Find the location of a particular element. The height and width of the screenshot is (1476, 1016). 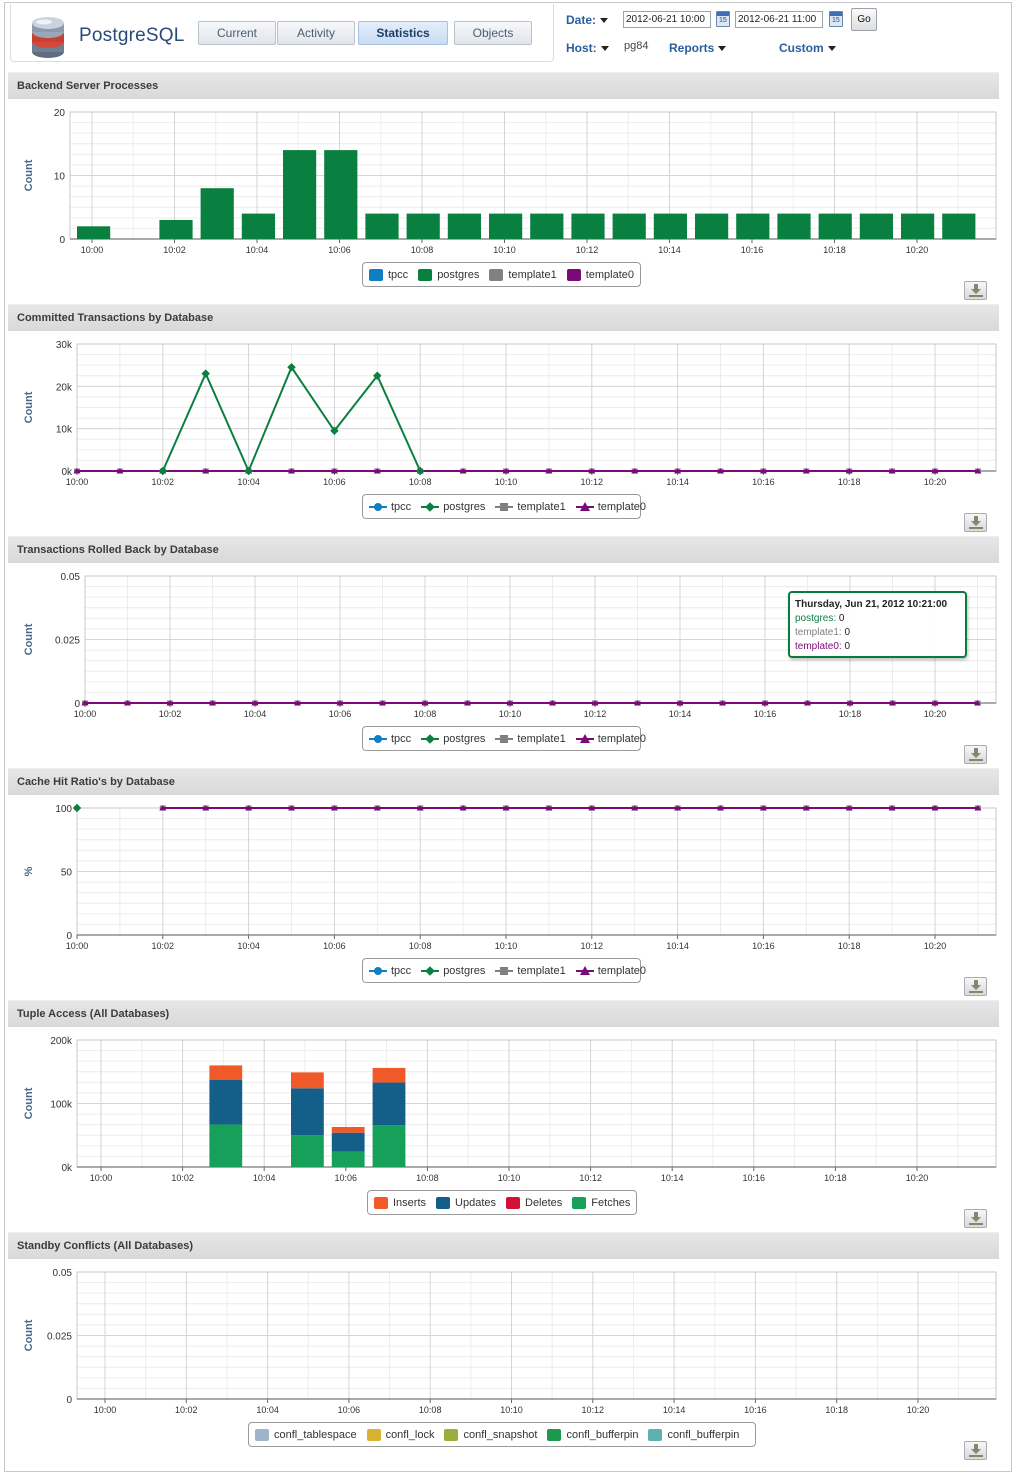

date-dropdown: Date: is located at coordinates (587, 20).